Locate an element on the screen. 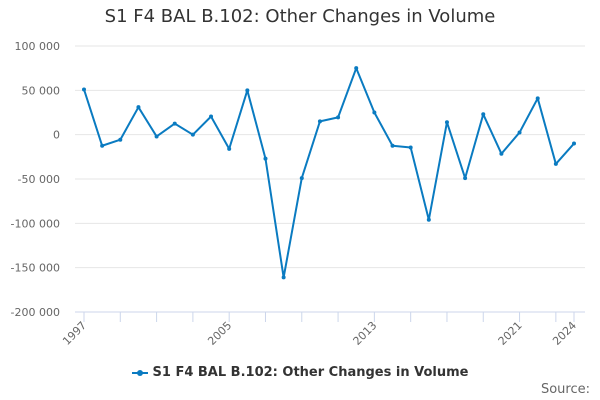  source-label: Source: is located at coordinates (565, 389).